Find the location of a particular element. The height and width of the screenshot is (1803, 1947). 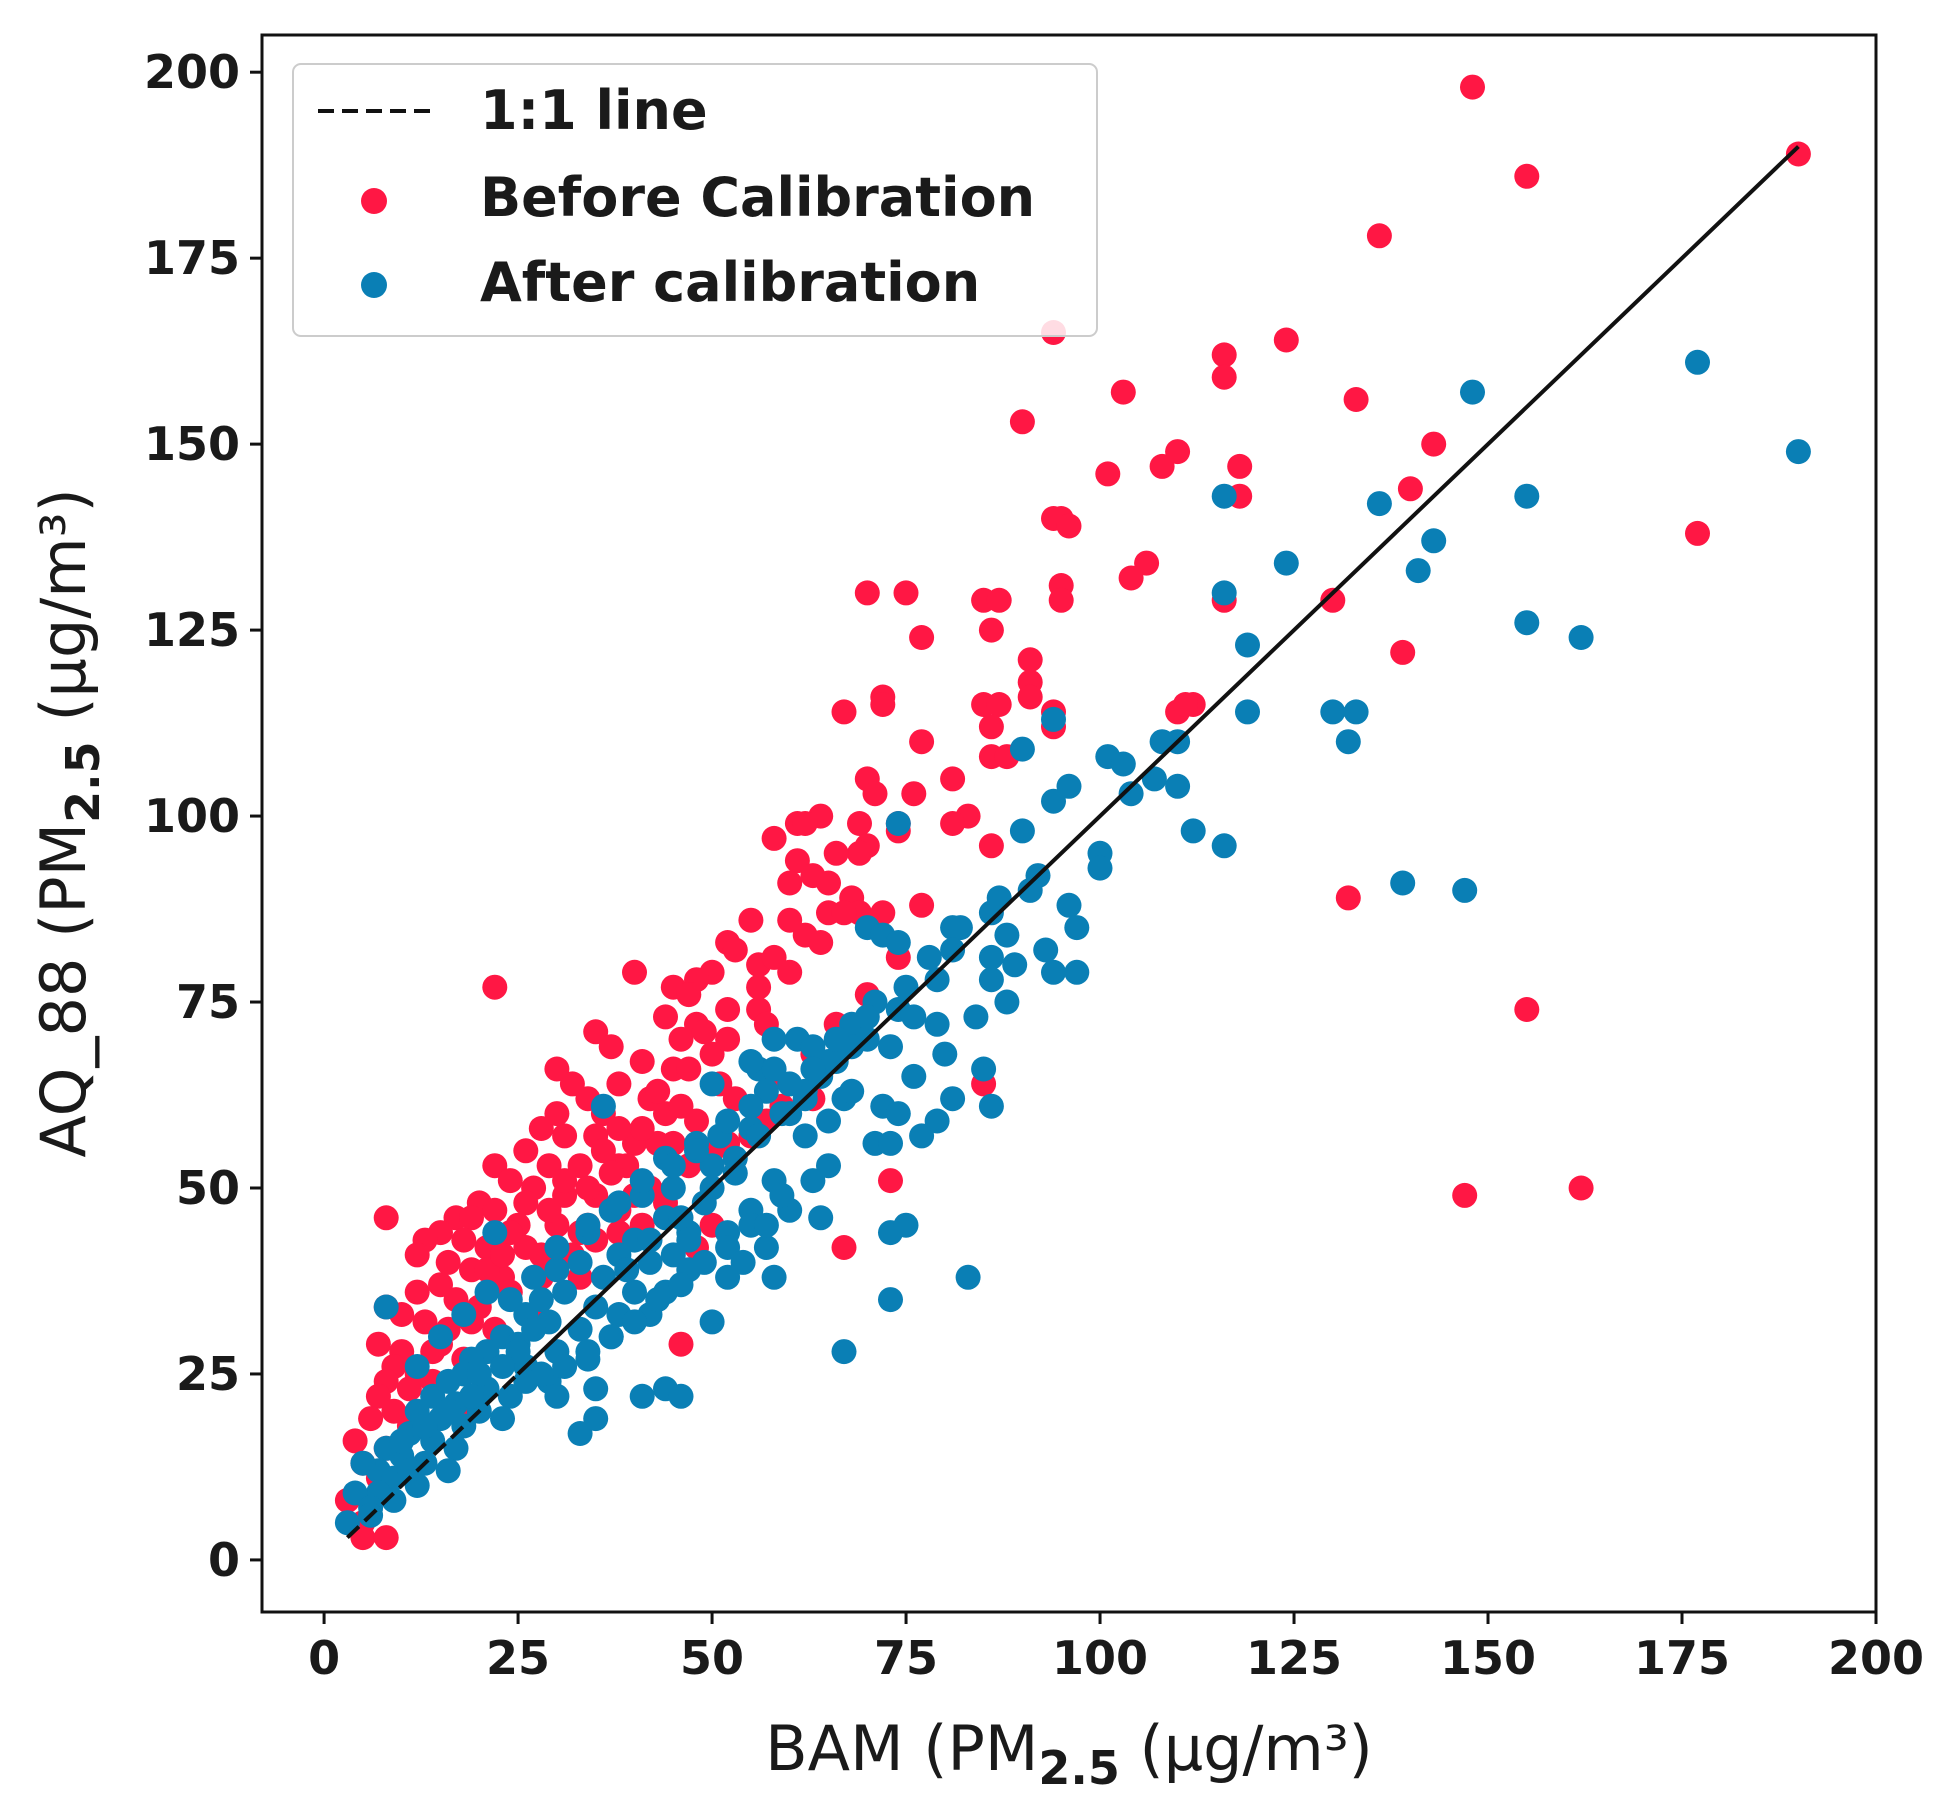

legend-label-1to1: 1:1 line is located at coordinates (594, 110).